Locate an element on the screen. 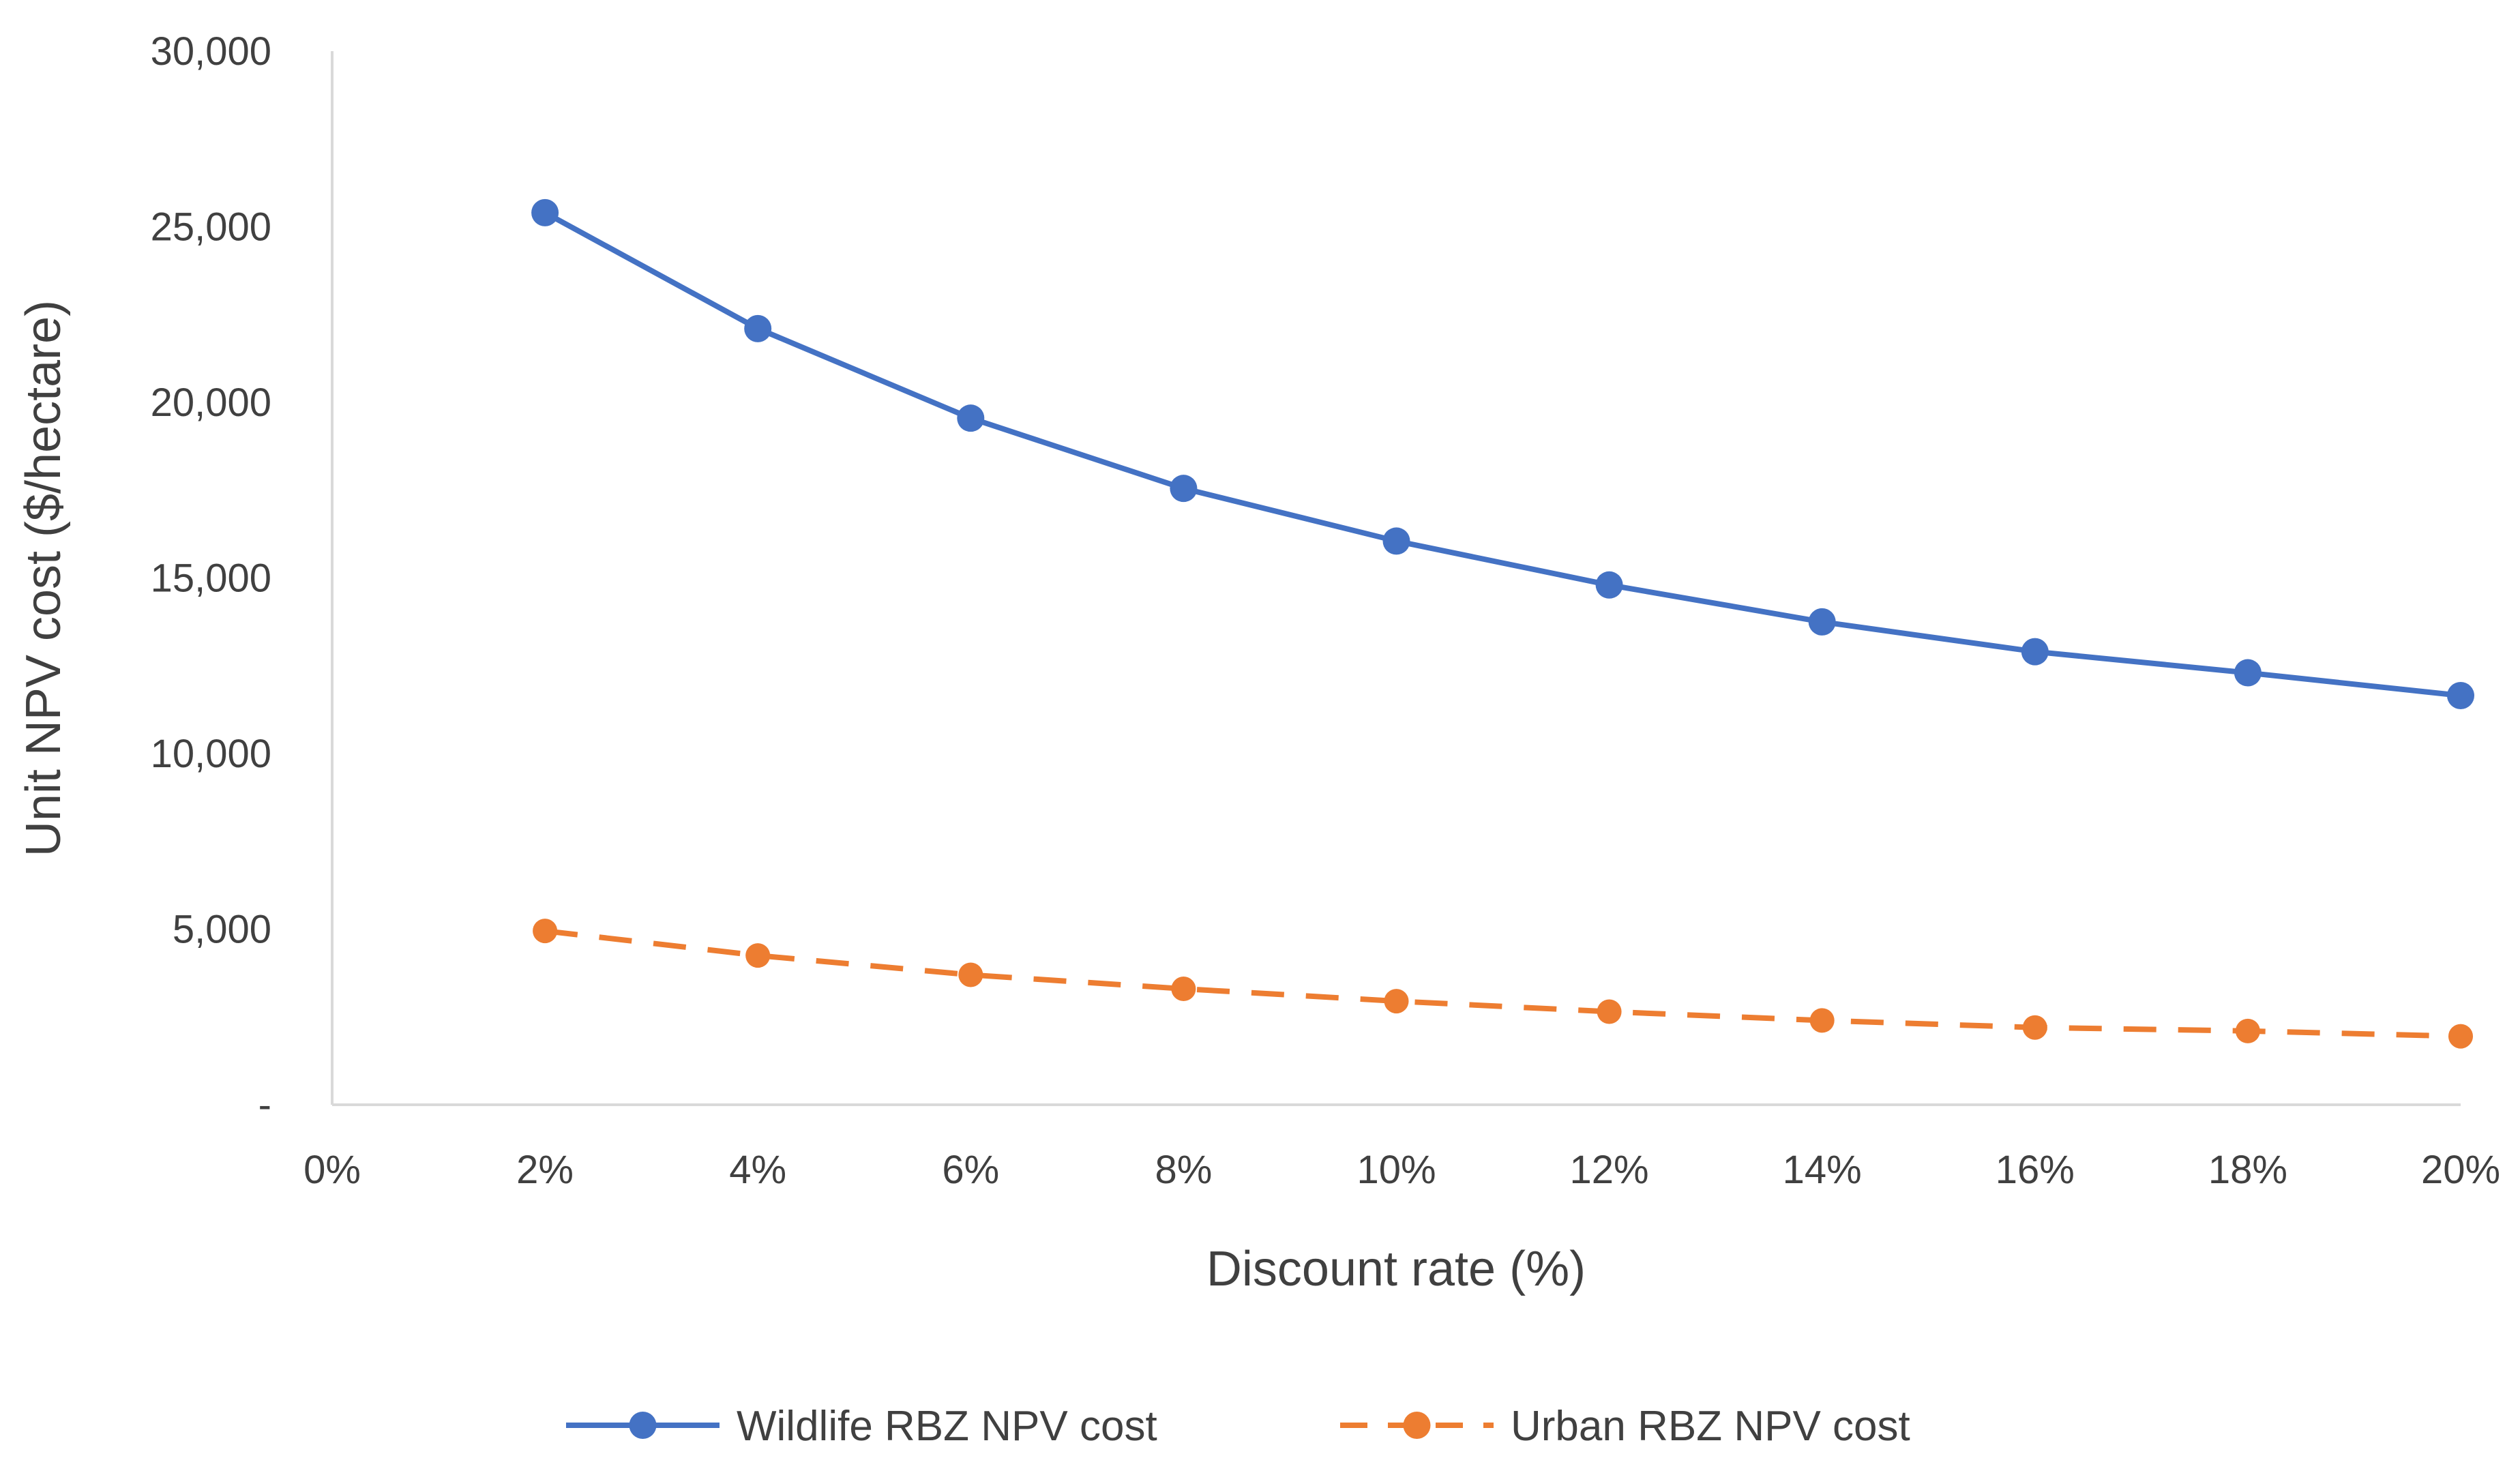 The width and height of the screenshot is (2520, 1473). y-tick-labels: - 5,000 10,000 15,000 20,000 25,000 30,000 is located at coordinates (211, 578).